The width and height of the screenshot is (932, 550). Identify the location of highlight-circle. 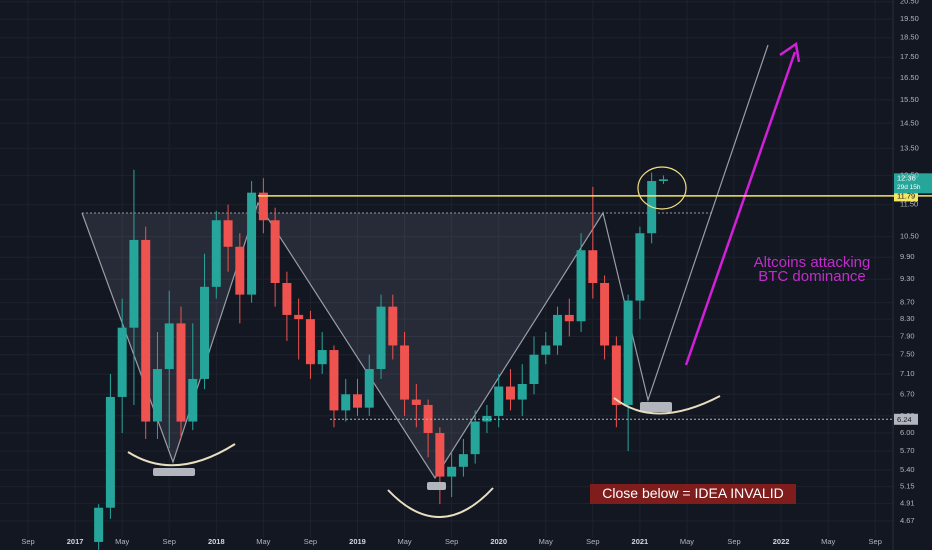
(662, 188).